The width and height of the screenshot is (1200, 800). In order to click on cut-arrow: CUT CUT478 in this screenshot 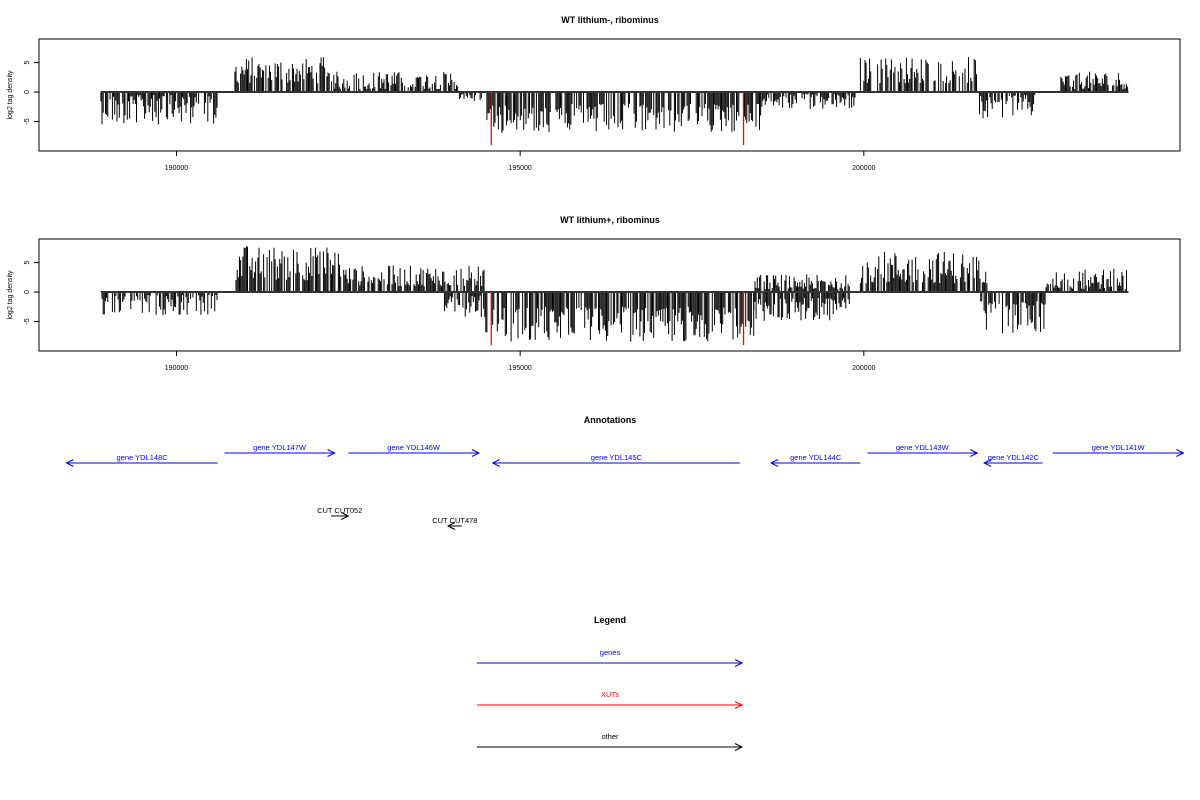, I will do `click(454, 523)`.